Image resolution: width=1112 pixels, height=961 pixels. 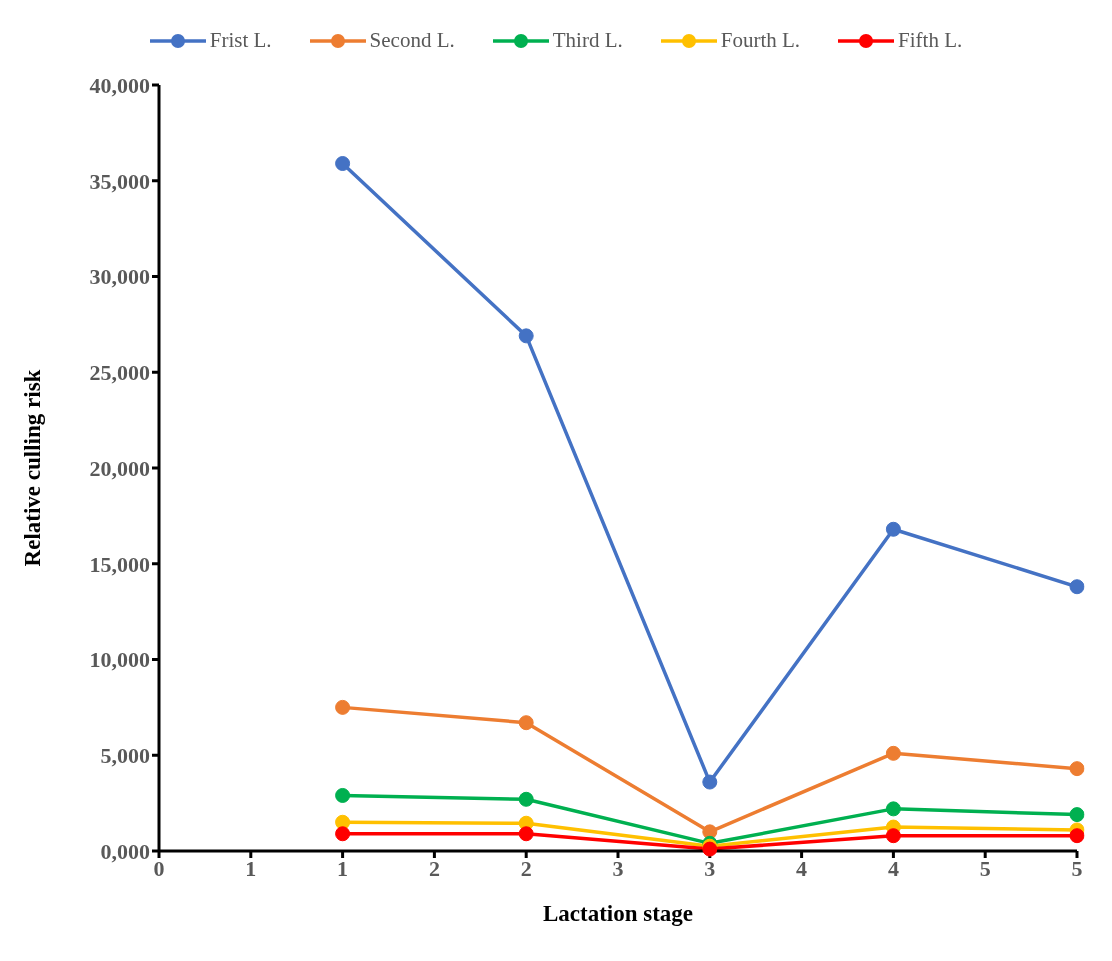 I want to click on legend-label: Second L., so click(x=412, y=40).